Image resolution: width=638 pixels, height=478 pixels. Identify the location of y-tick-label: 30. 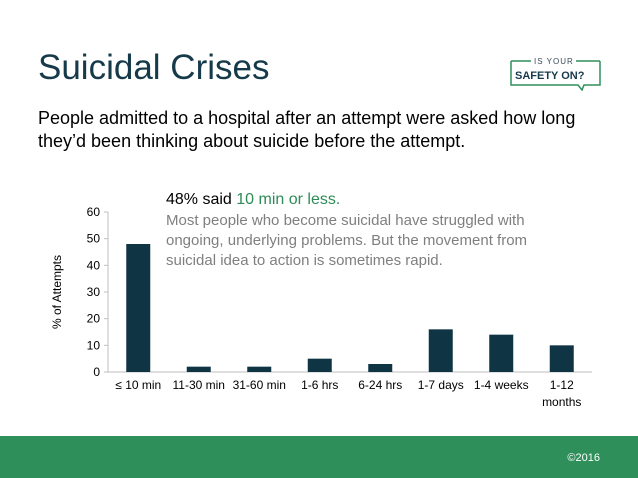
(94, 292).